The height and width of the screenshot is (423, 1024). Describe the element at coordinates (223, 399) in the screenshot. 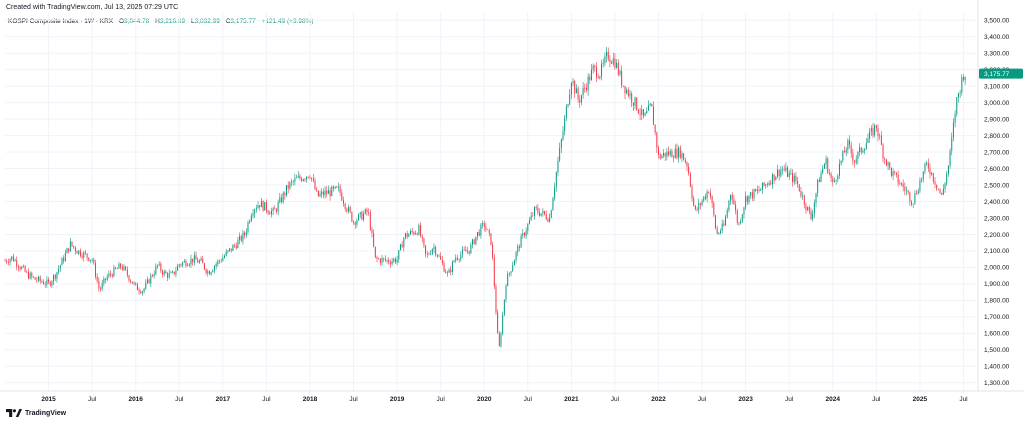

I see `x-tick-label: 2017` at that location.